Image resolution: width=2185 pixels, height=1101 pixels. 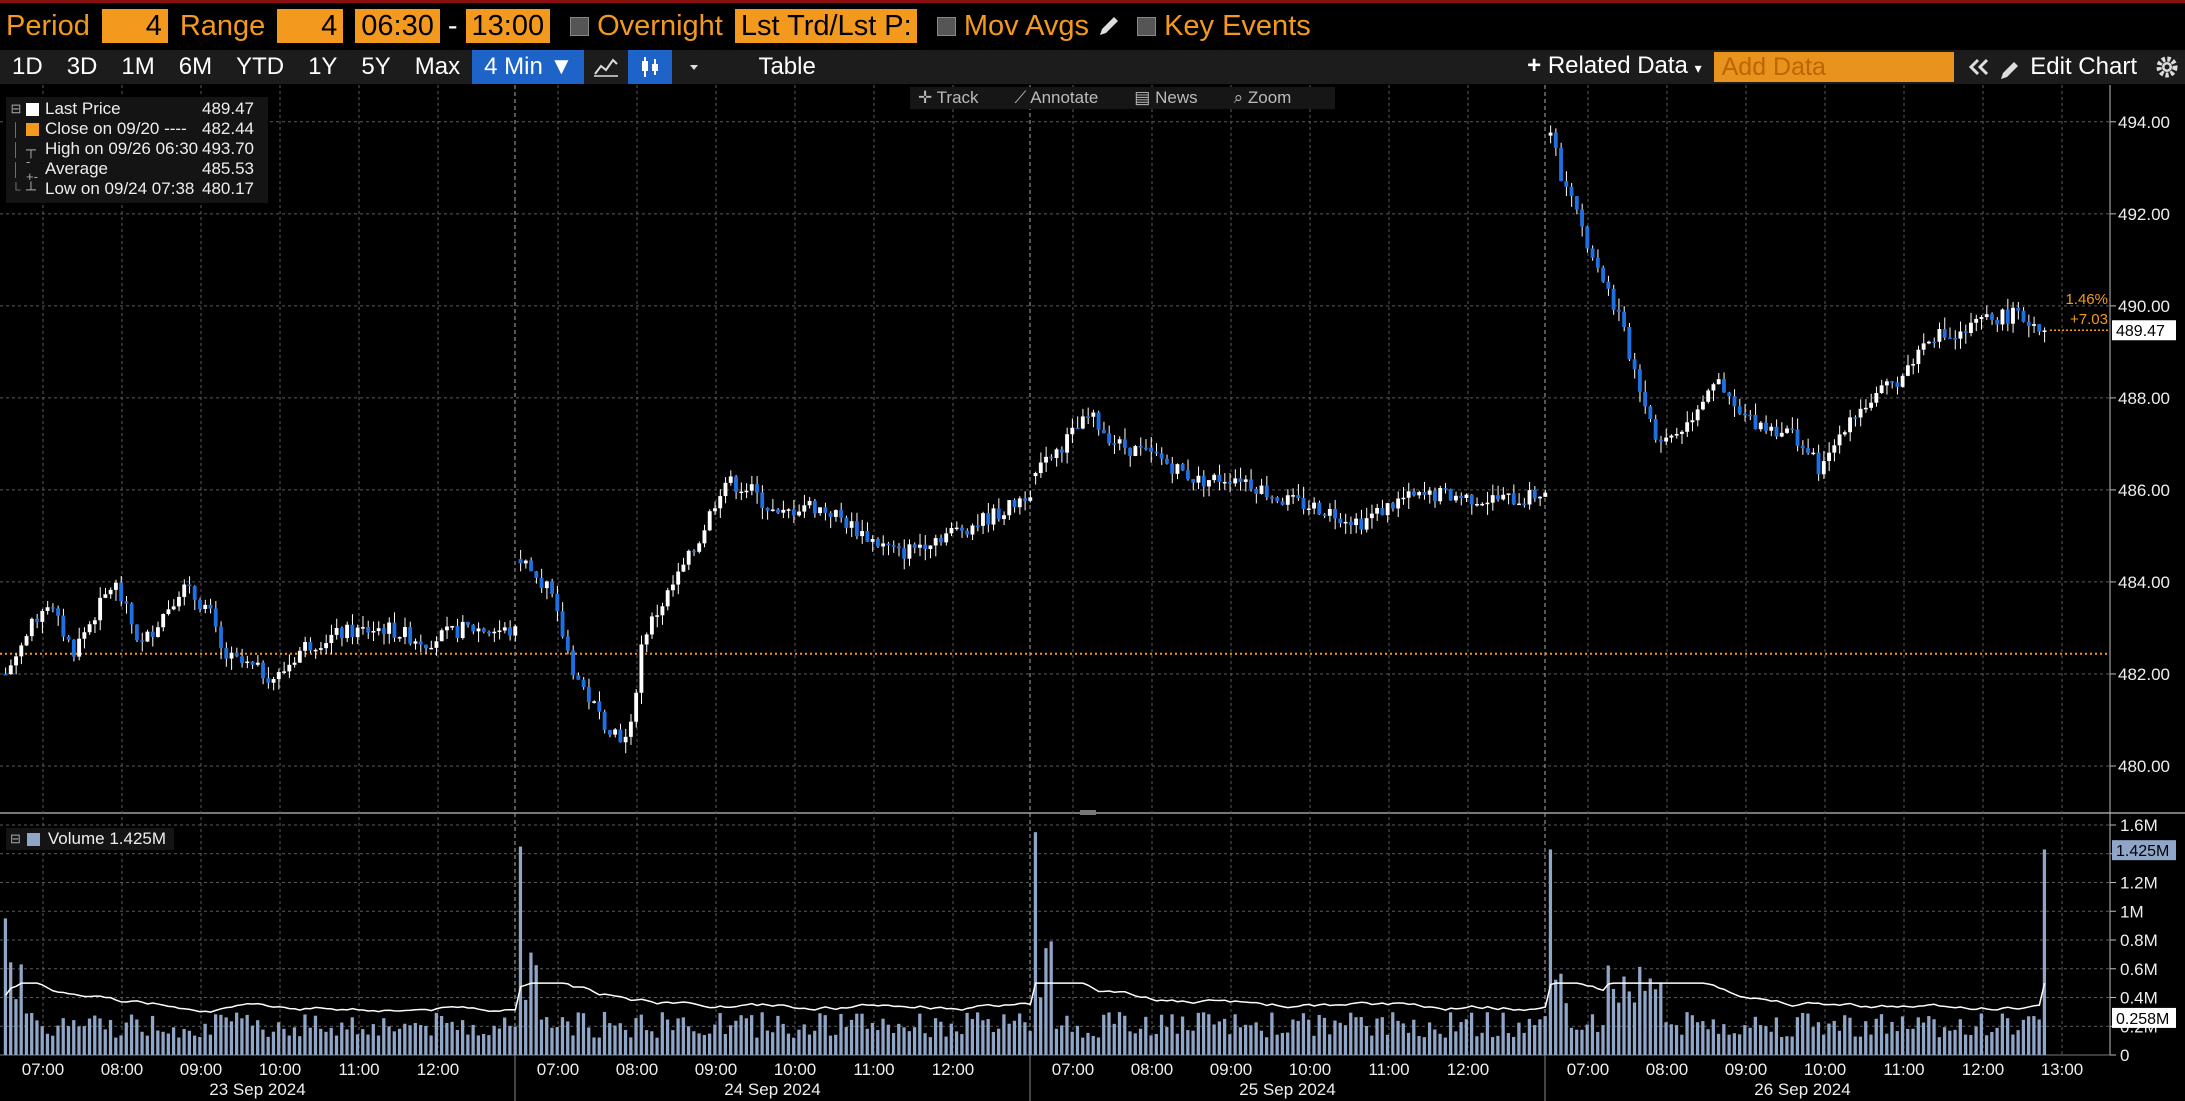 What do you see at coordinates (650, 67) in the screenshot?
I see `candlestick-icon` at bounding box center [650, 67].